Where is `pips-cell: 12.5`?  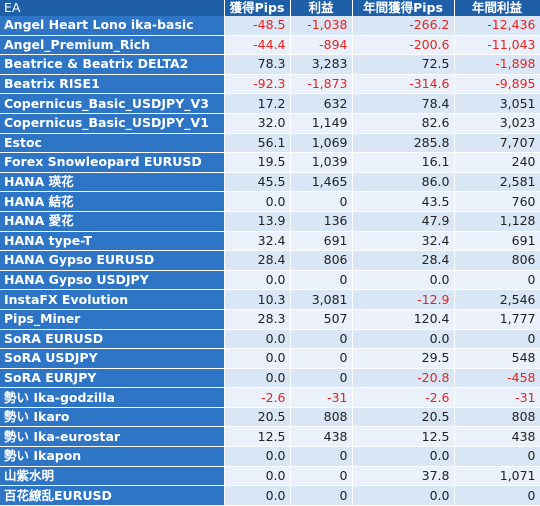 pips-cell: 12.5 is located at coordinates (257, 437).